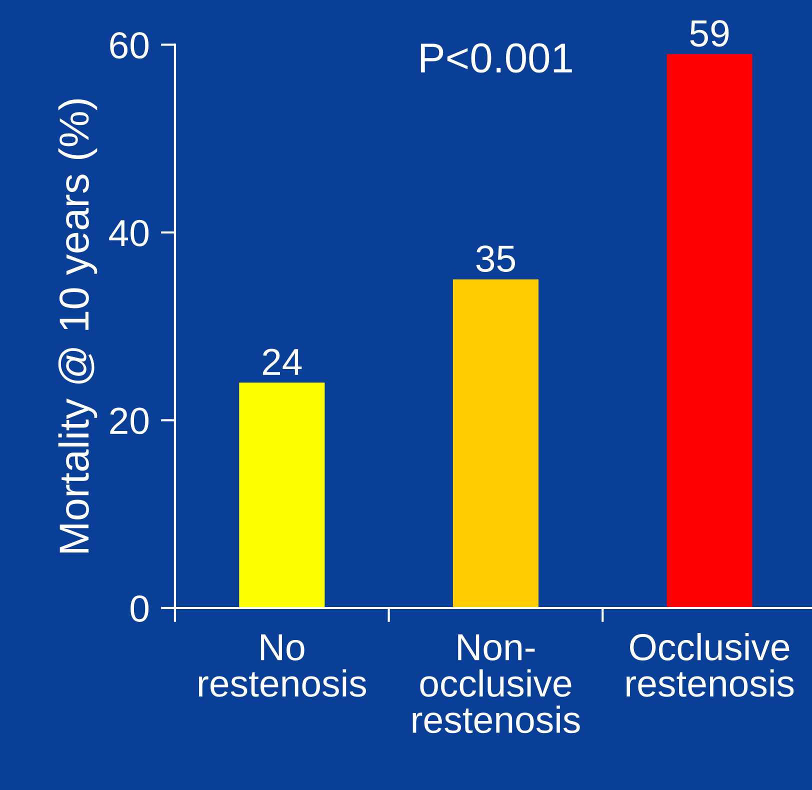 The width and height of the screenshot is (812, 790). What do you see at coordinates (709, 33) in the screenshot?
I see `data-label: 59` at bounding box center [709, 33].